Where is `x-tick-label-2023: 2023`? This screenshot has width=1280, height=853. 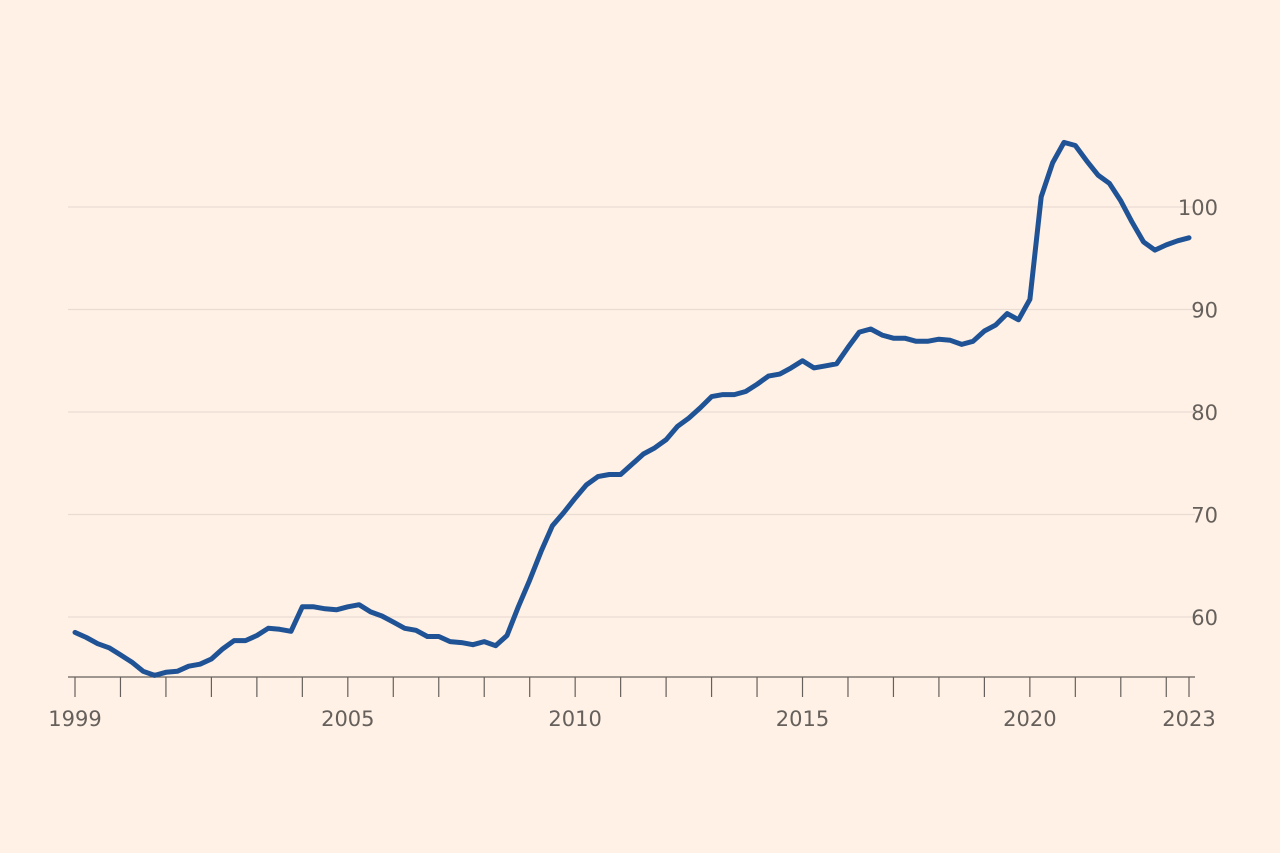 x-tick-label-2023: 2023 is located at coordinates (1188, 719).